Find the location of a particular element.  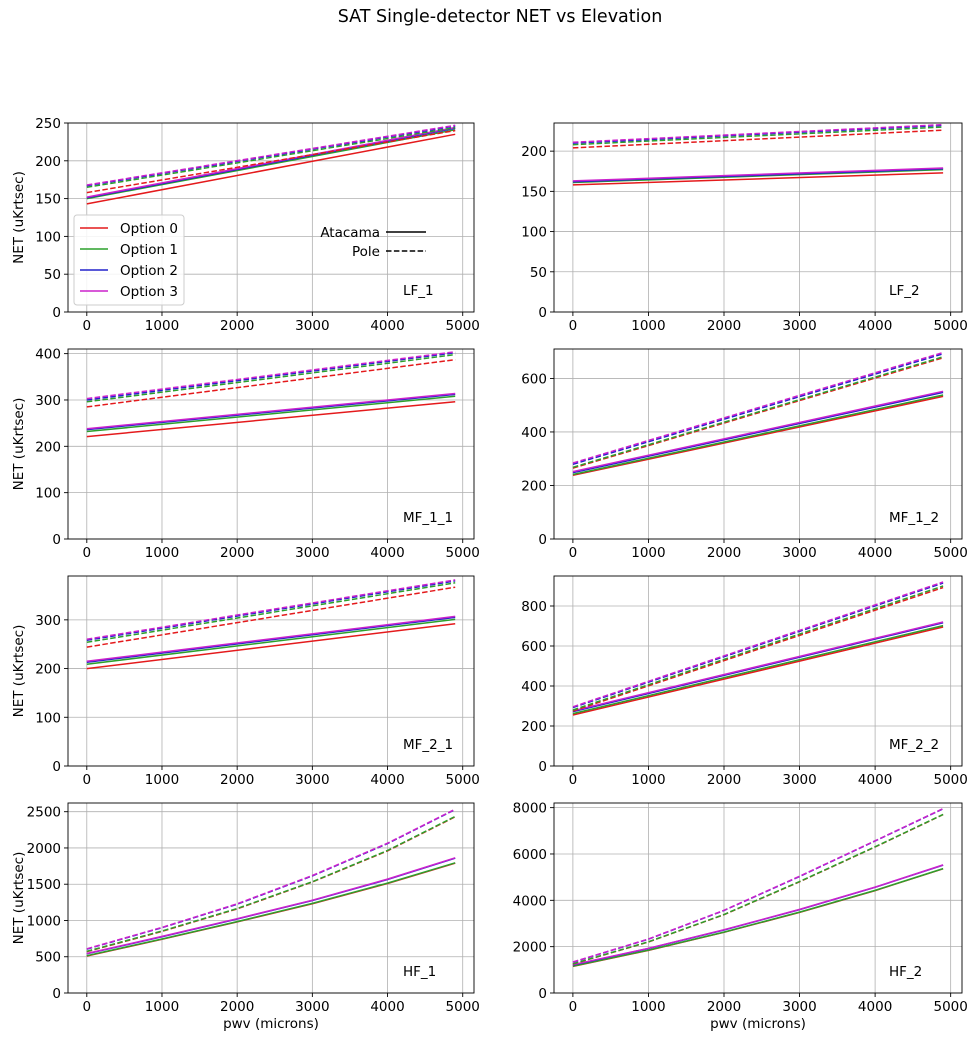

legend-label: Option 3 is located at coordinates (149, 292).